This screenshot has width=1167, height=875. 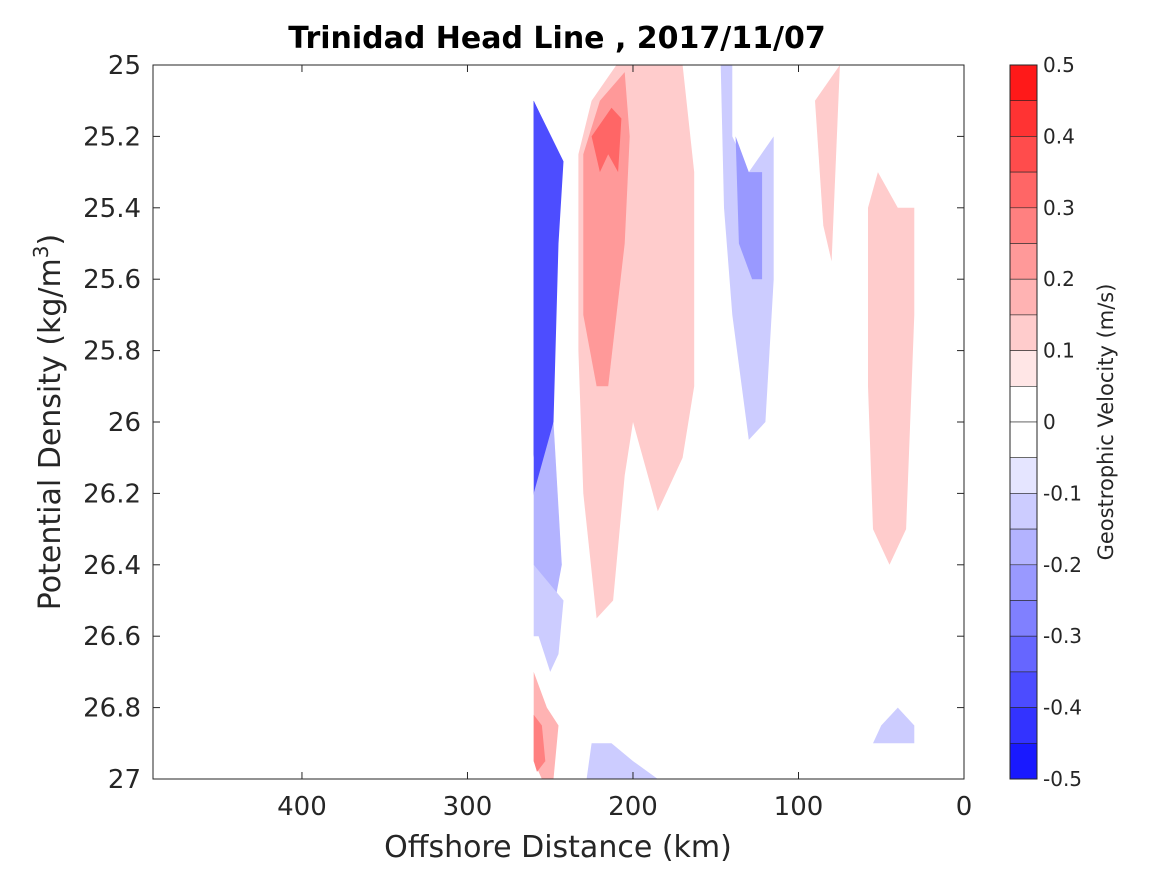 I want to click on contour-weak-southward-tail, so click(x=548, y=618).